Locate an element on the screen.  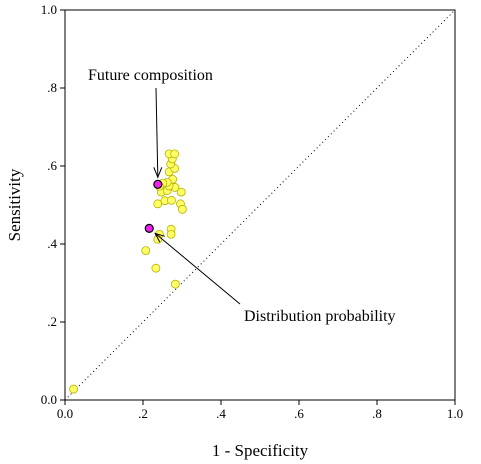
y-tick-label: .8 is located at coordinates (52, 87).